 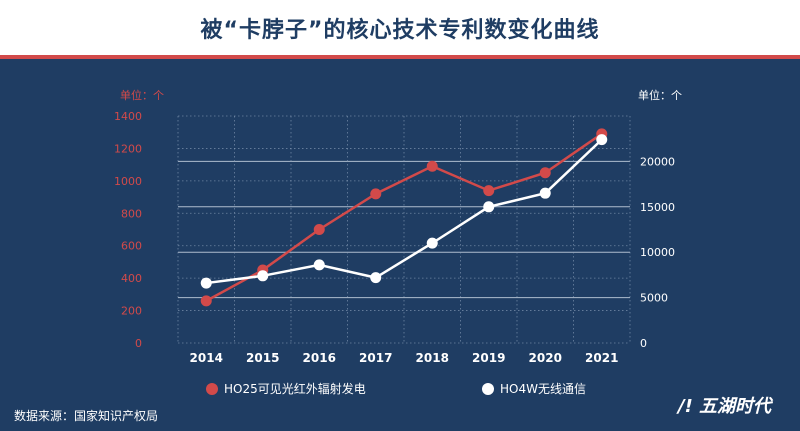 I want to click on right-tick-label: 5000, so click(x=654, y=298).